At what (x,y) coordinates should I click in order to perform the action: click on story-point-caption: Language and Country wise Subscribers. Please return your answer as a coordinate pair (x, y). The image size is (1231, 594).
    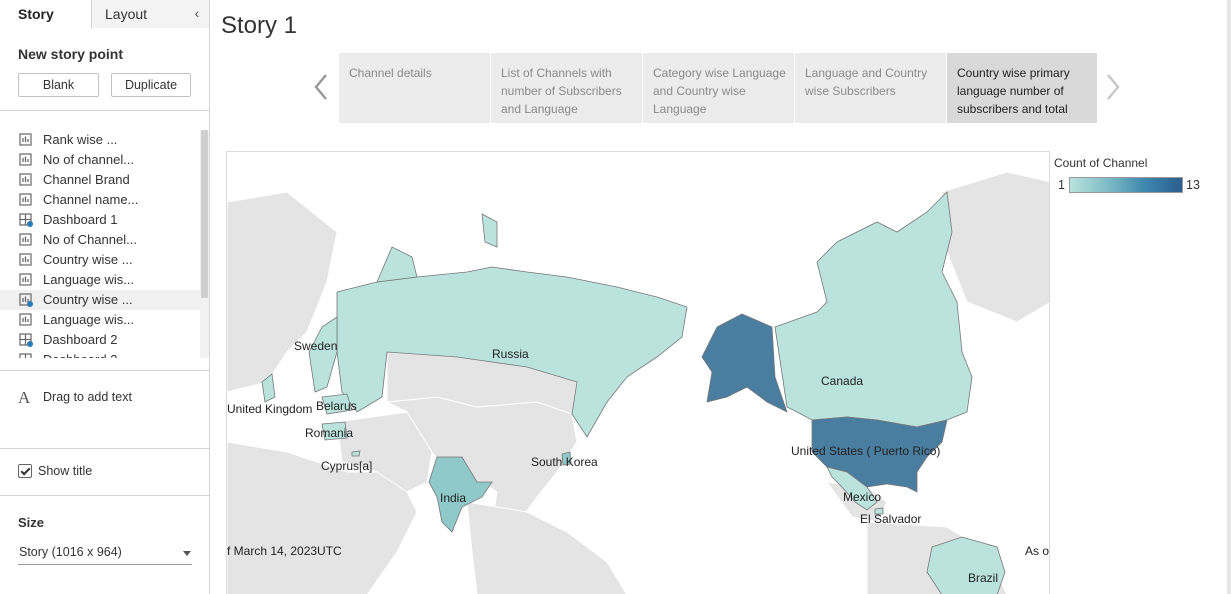
    Looking at the image, I should click on (866, 82).